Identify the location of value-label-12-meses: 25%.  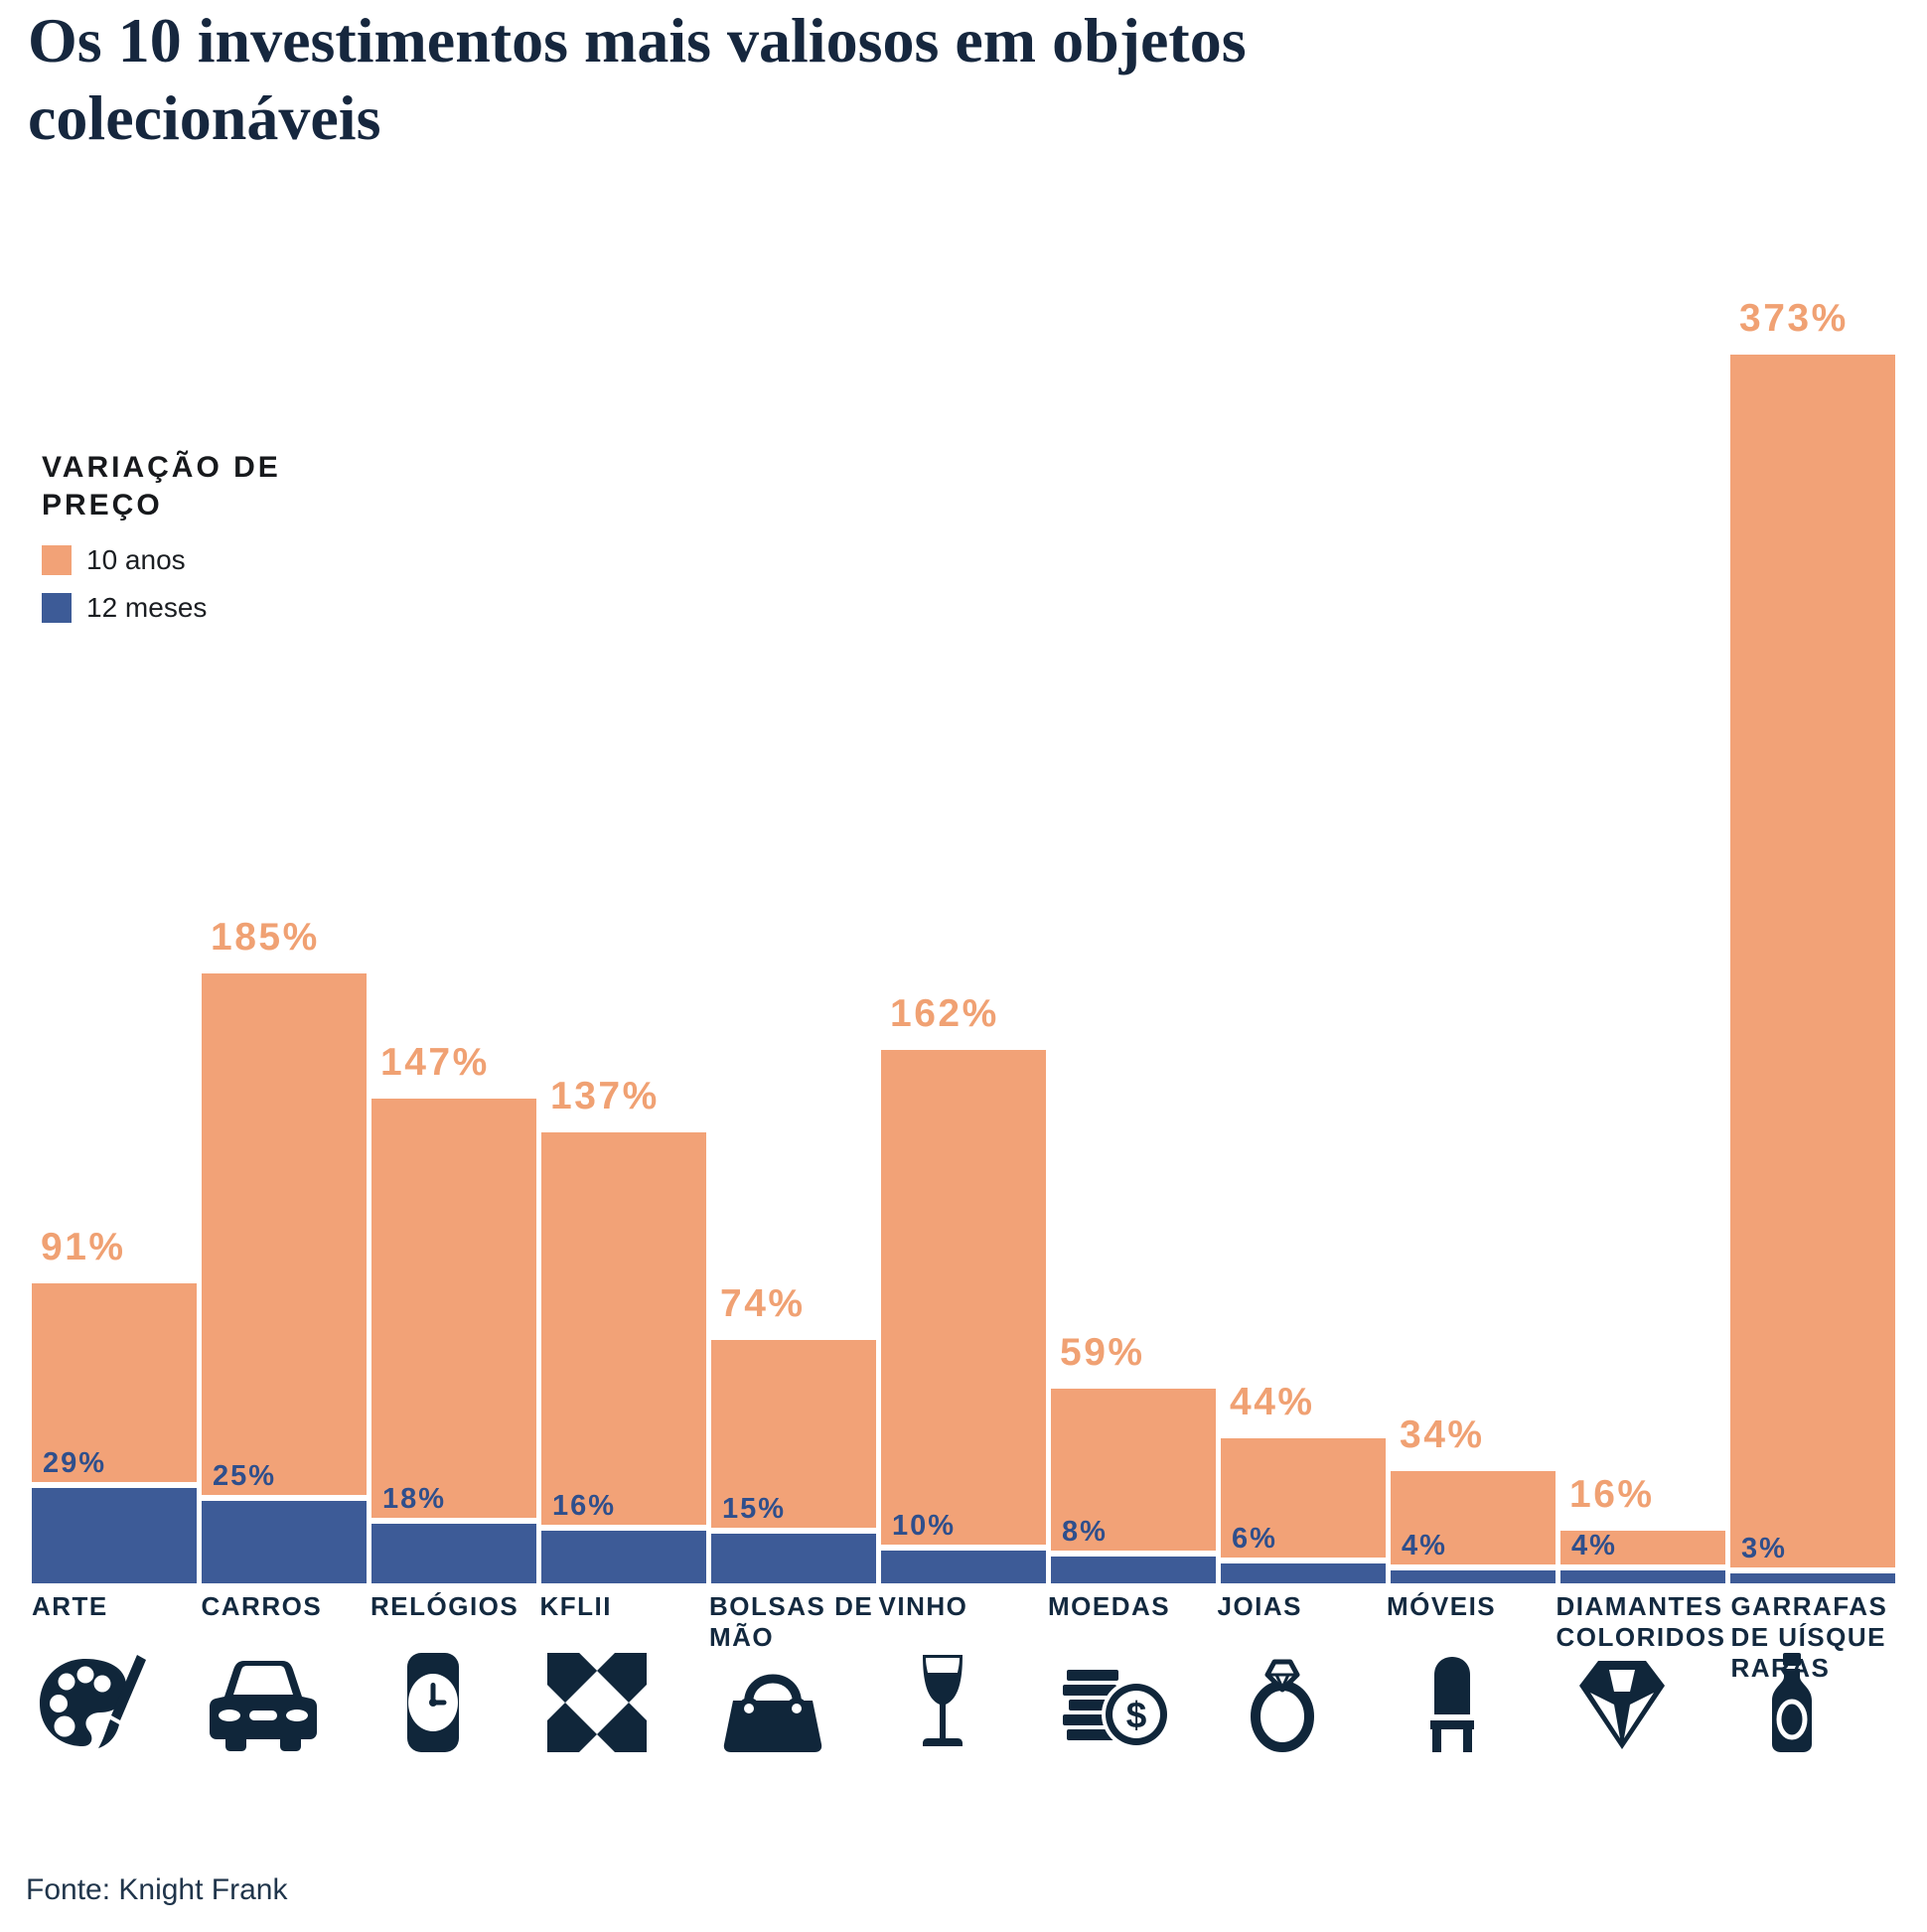
(245, 1476).